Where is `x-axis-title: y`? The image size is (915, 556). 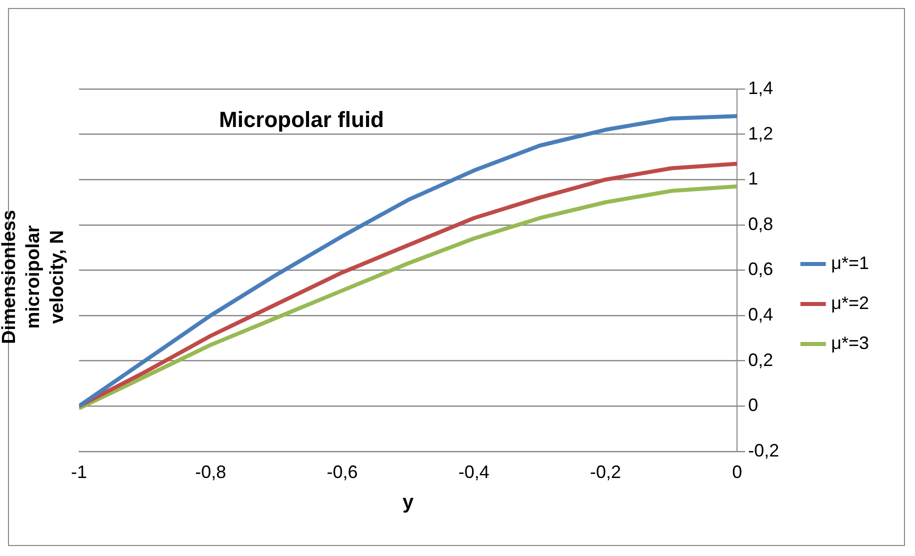
x-axis-title: y is located at coordinates (408, 503).